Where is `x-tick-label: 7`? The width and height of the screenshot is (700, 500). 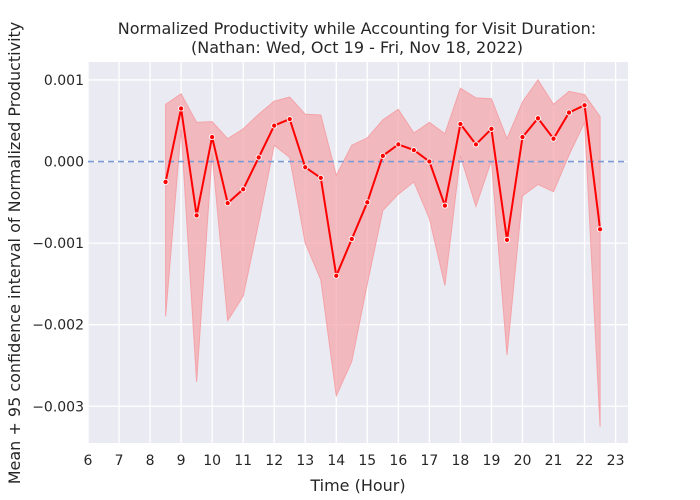
x-tick-label: 7 is located at coordinates (119, 461).